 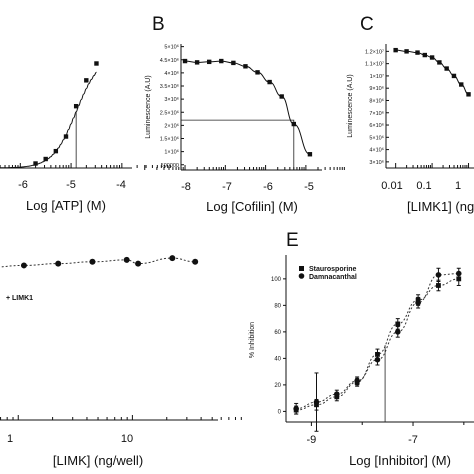 I want to click on panel-inhibitor-damnacanthal-curve, so click(x=377, y=341).